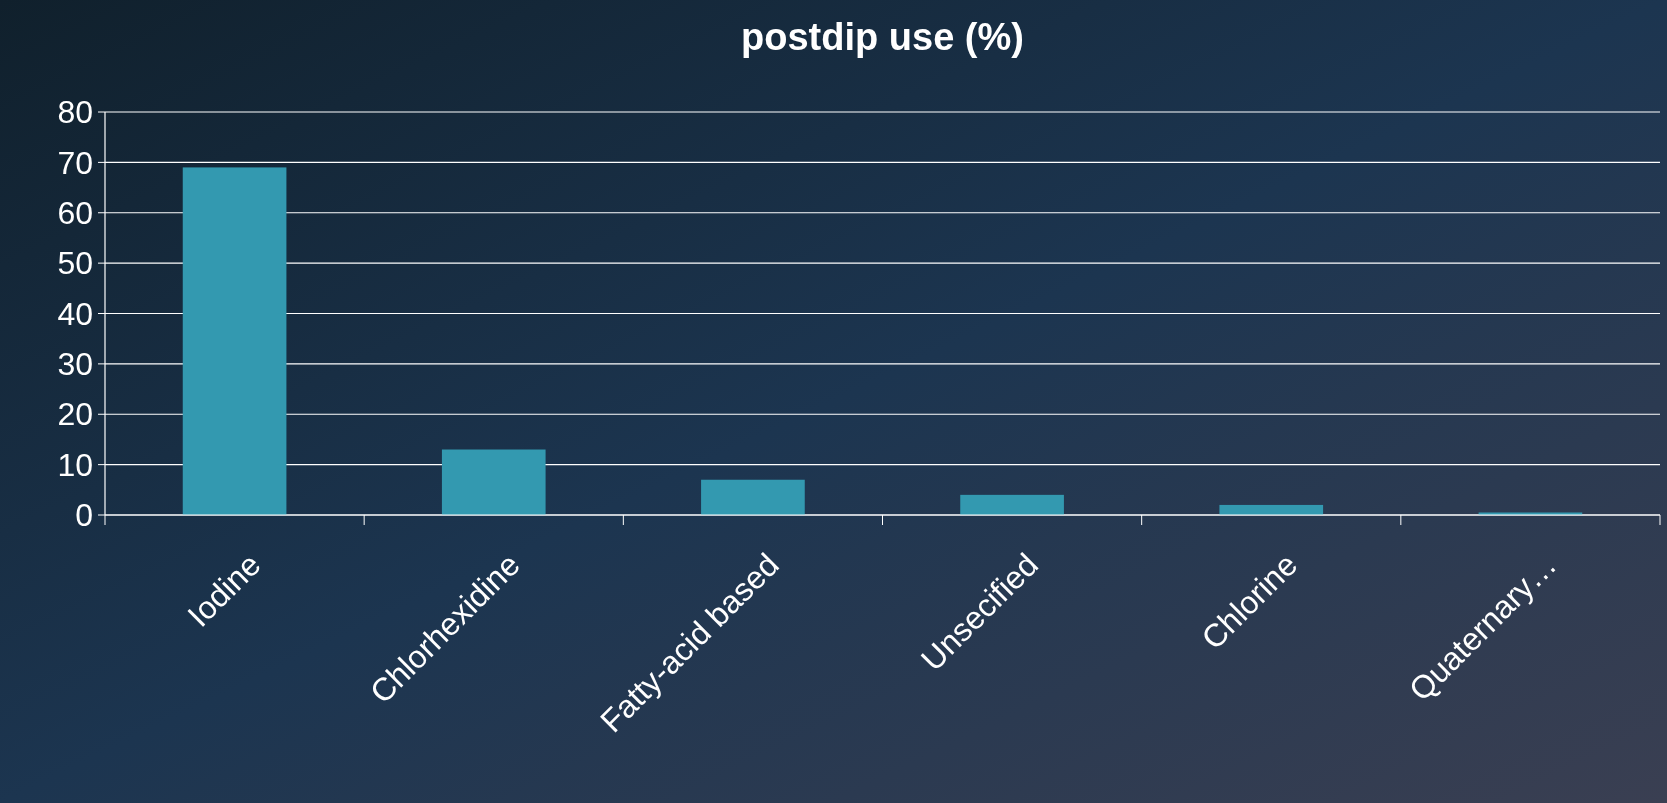  I want to click on y-tick-label: 0, so click(84, 515).